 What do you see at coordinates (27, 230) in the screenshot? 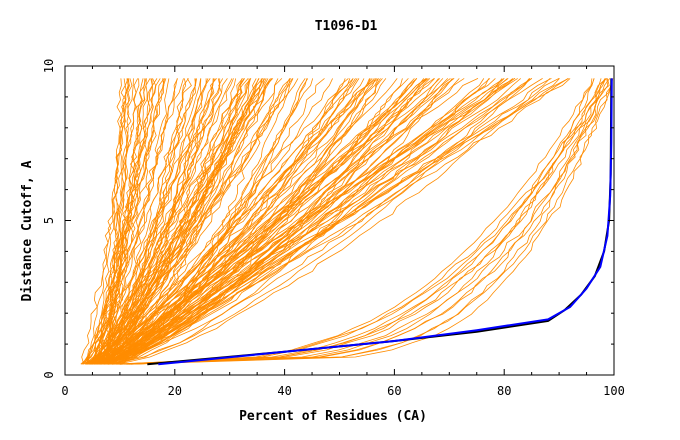
I see `y-axis-label: Distance Cutoff, A` at bounding box center [27, 230].